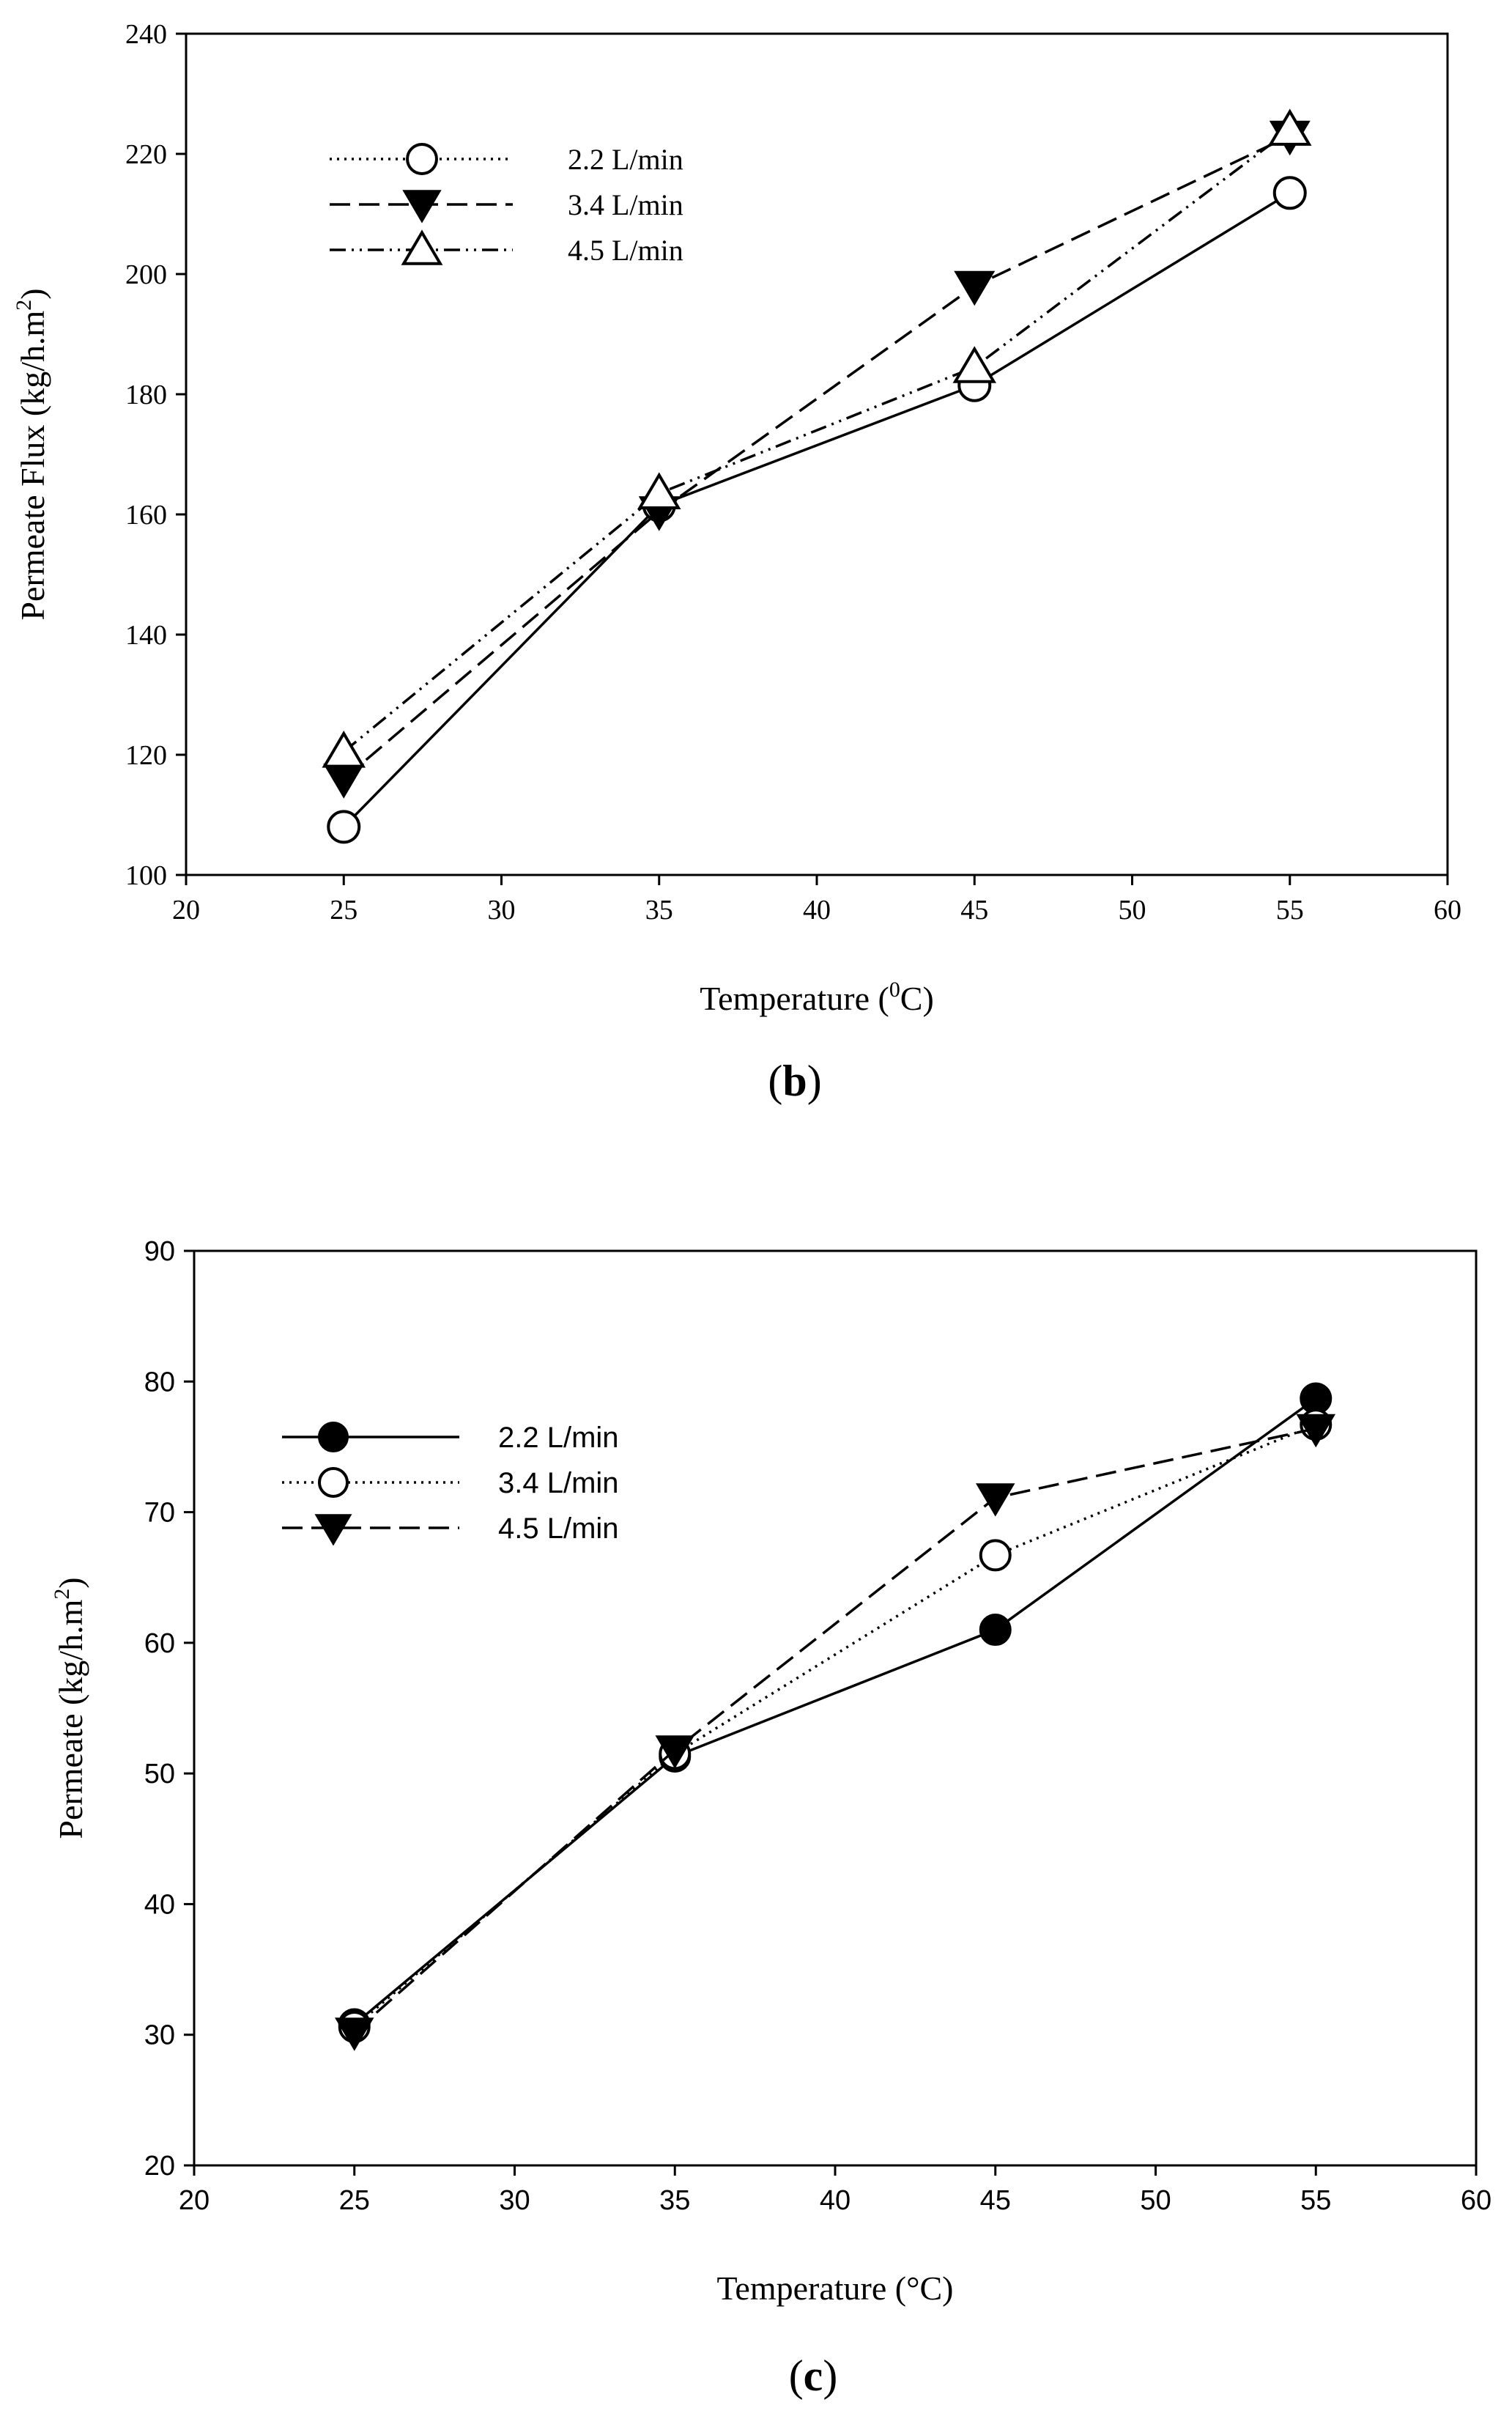  Describe the element at coordinates (835, 2288) in the screenshot. I see `x-axis-label: Temperature (°C)` at that location.